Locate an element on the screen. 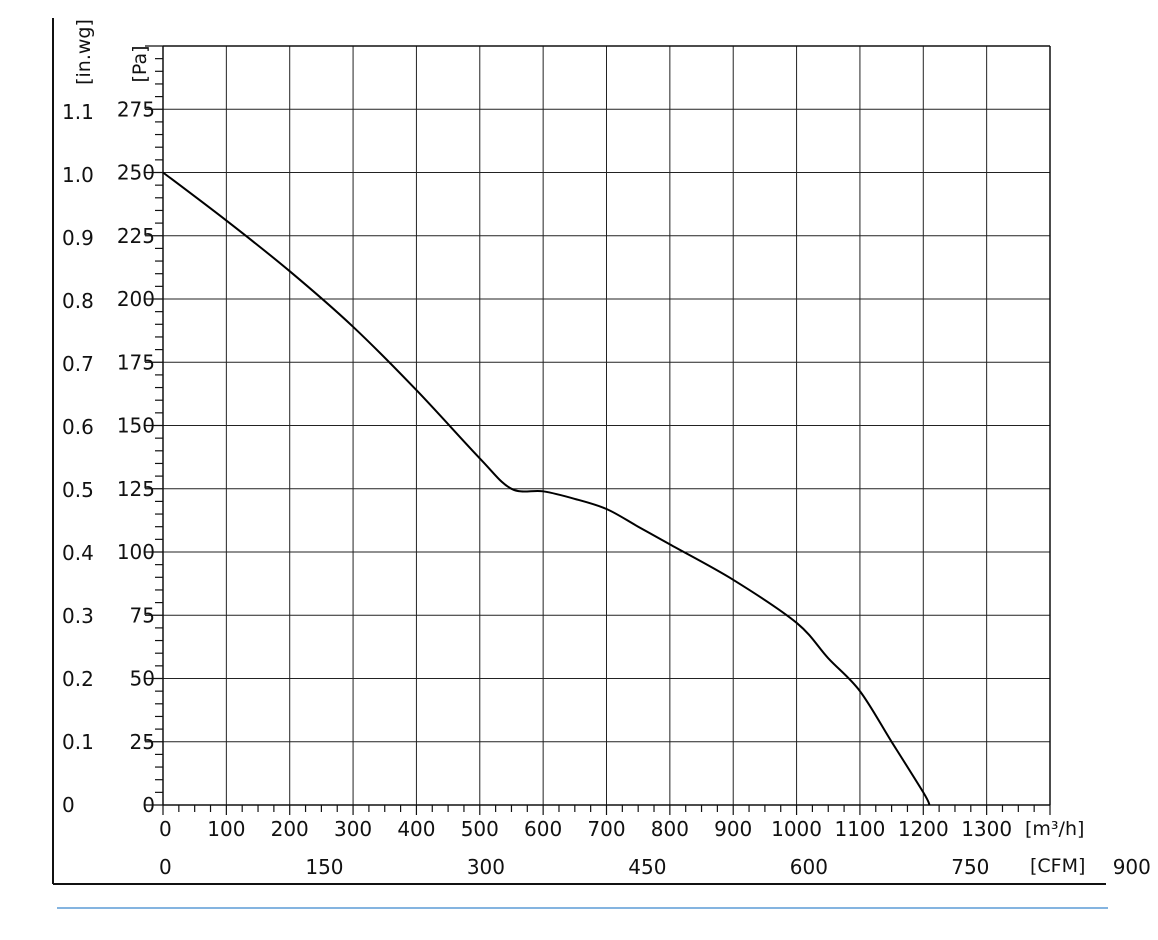 The height and width of the screenshot is (940, 1158). y-axis-label-inwg: [in.wg] is located at coordinates (84, 52).